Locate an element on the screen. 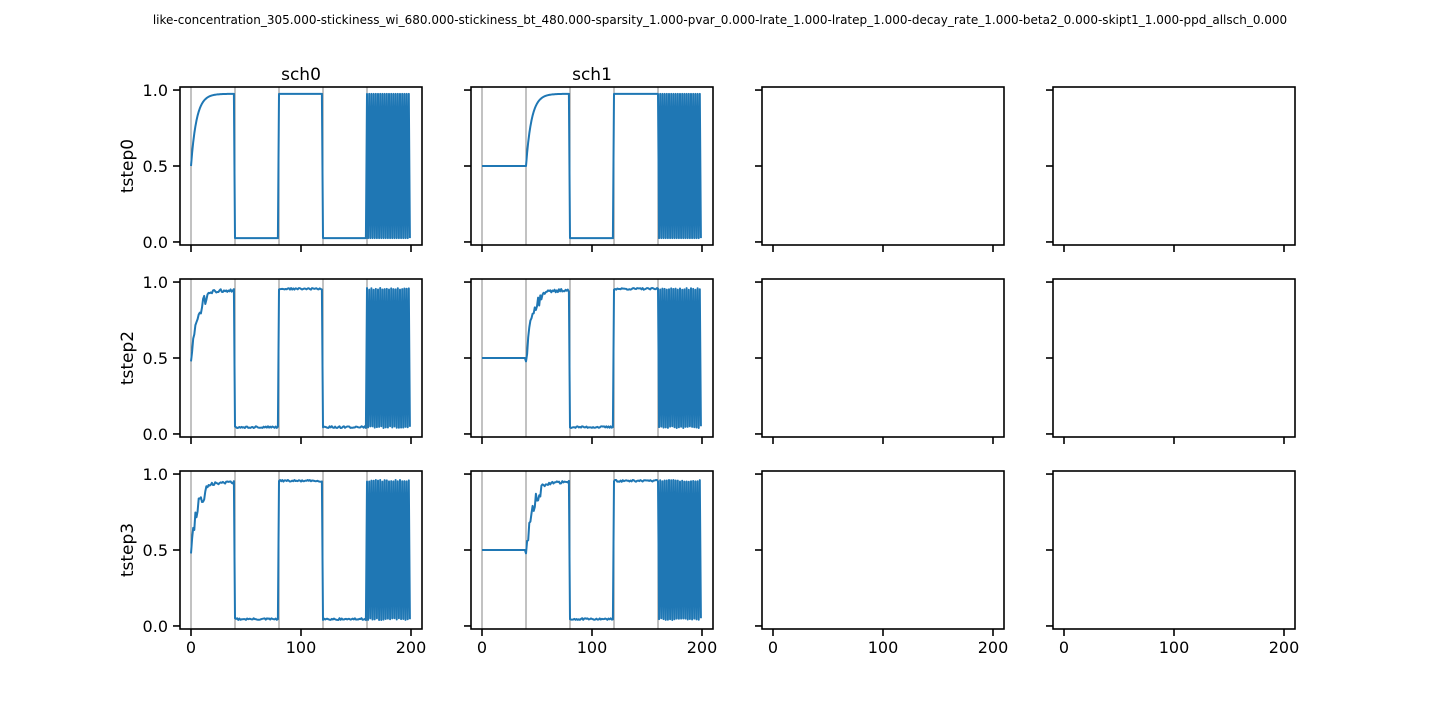 This screenshot has height=720, width=1440. column-title-sch0: sch0 is located at coordinates (301, 75).